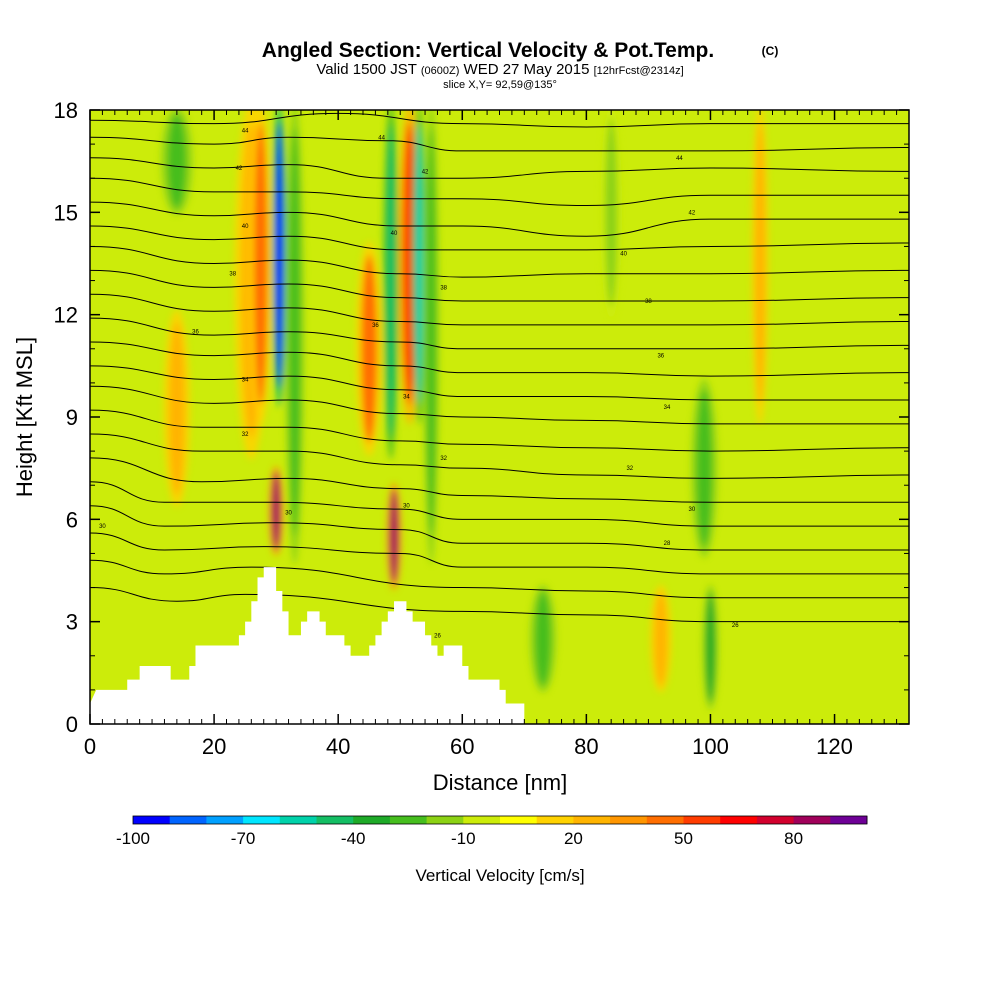  What do you see at coordinates (500, 782) in the screenshot?
I see `x-axis-label: Distance [nm]` at bounding box center [500, 782].